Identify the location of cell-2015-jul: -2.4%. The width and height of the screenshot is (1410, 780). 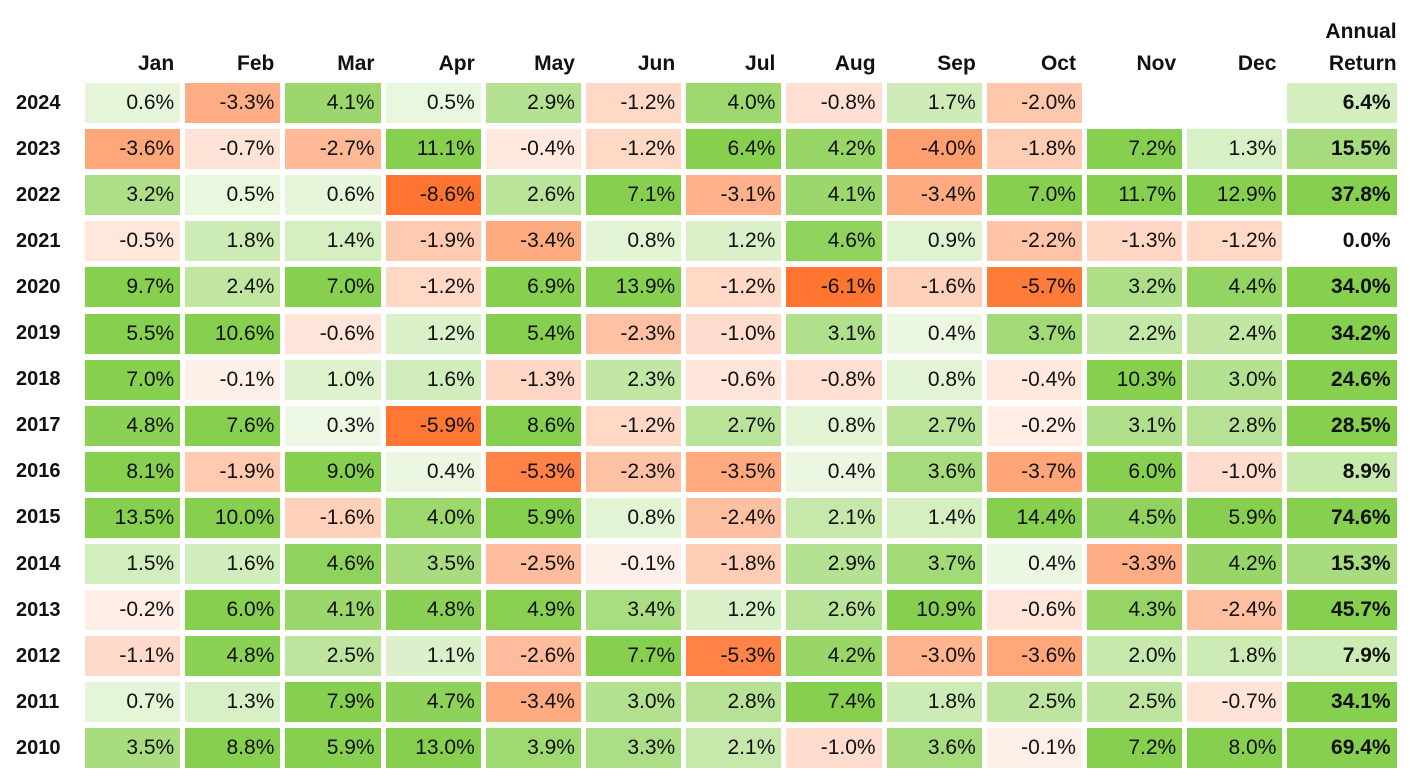
(734, 517).